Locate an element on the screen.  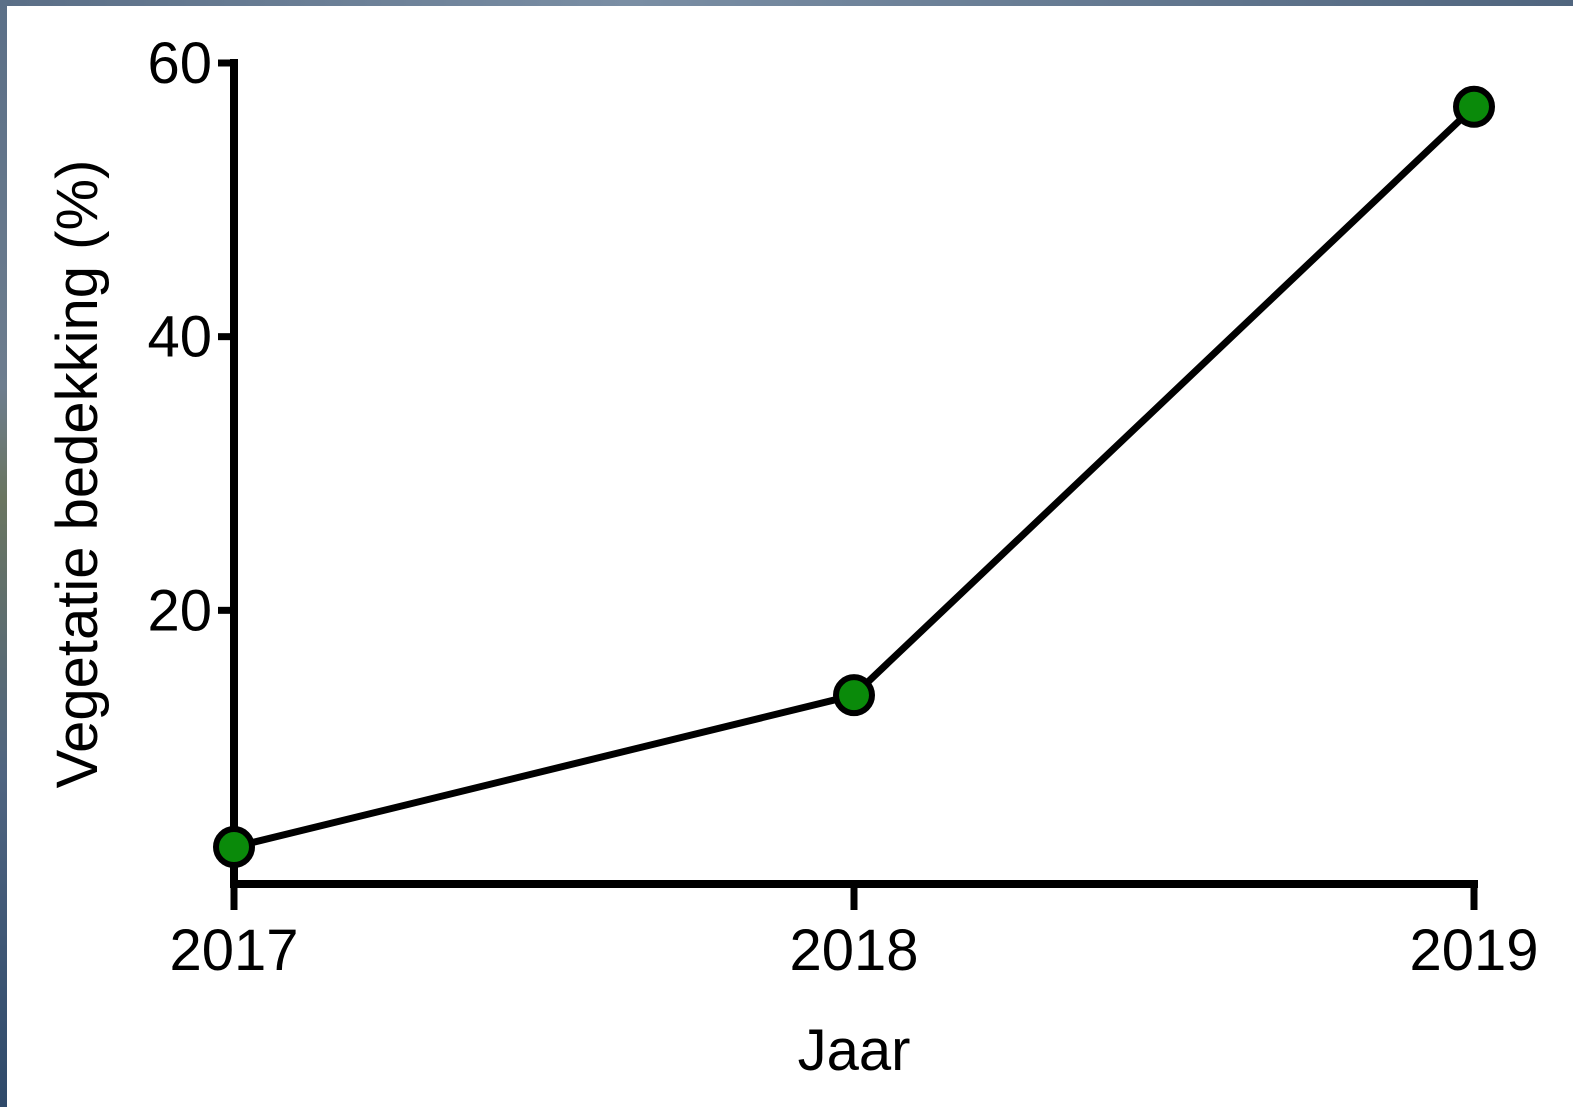
frame-edge-top is located at coordinates (786, 3).